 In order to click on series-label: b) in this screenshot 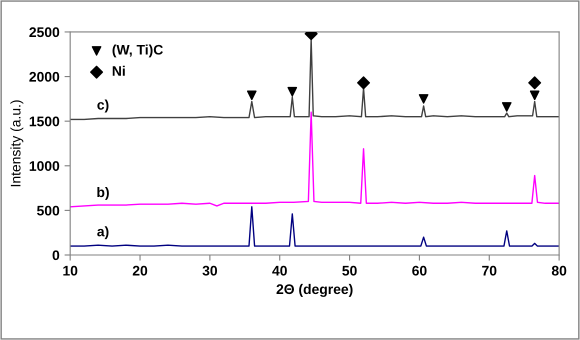, I will do `click(103, 193)`.